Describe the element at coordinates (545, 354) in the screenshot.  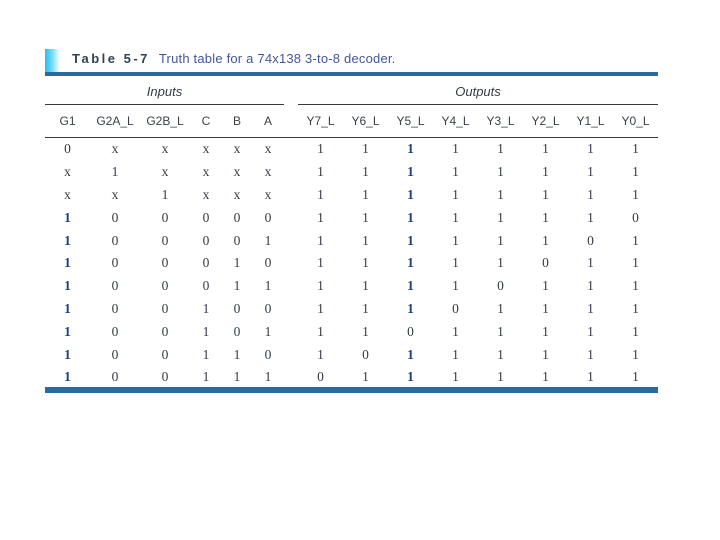
I see `table-cell-r10-y2_l: 1` at that location.